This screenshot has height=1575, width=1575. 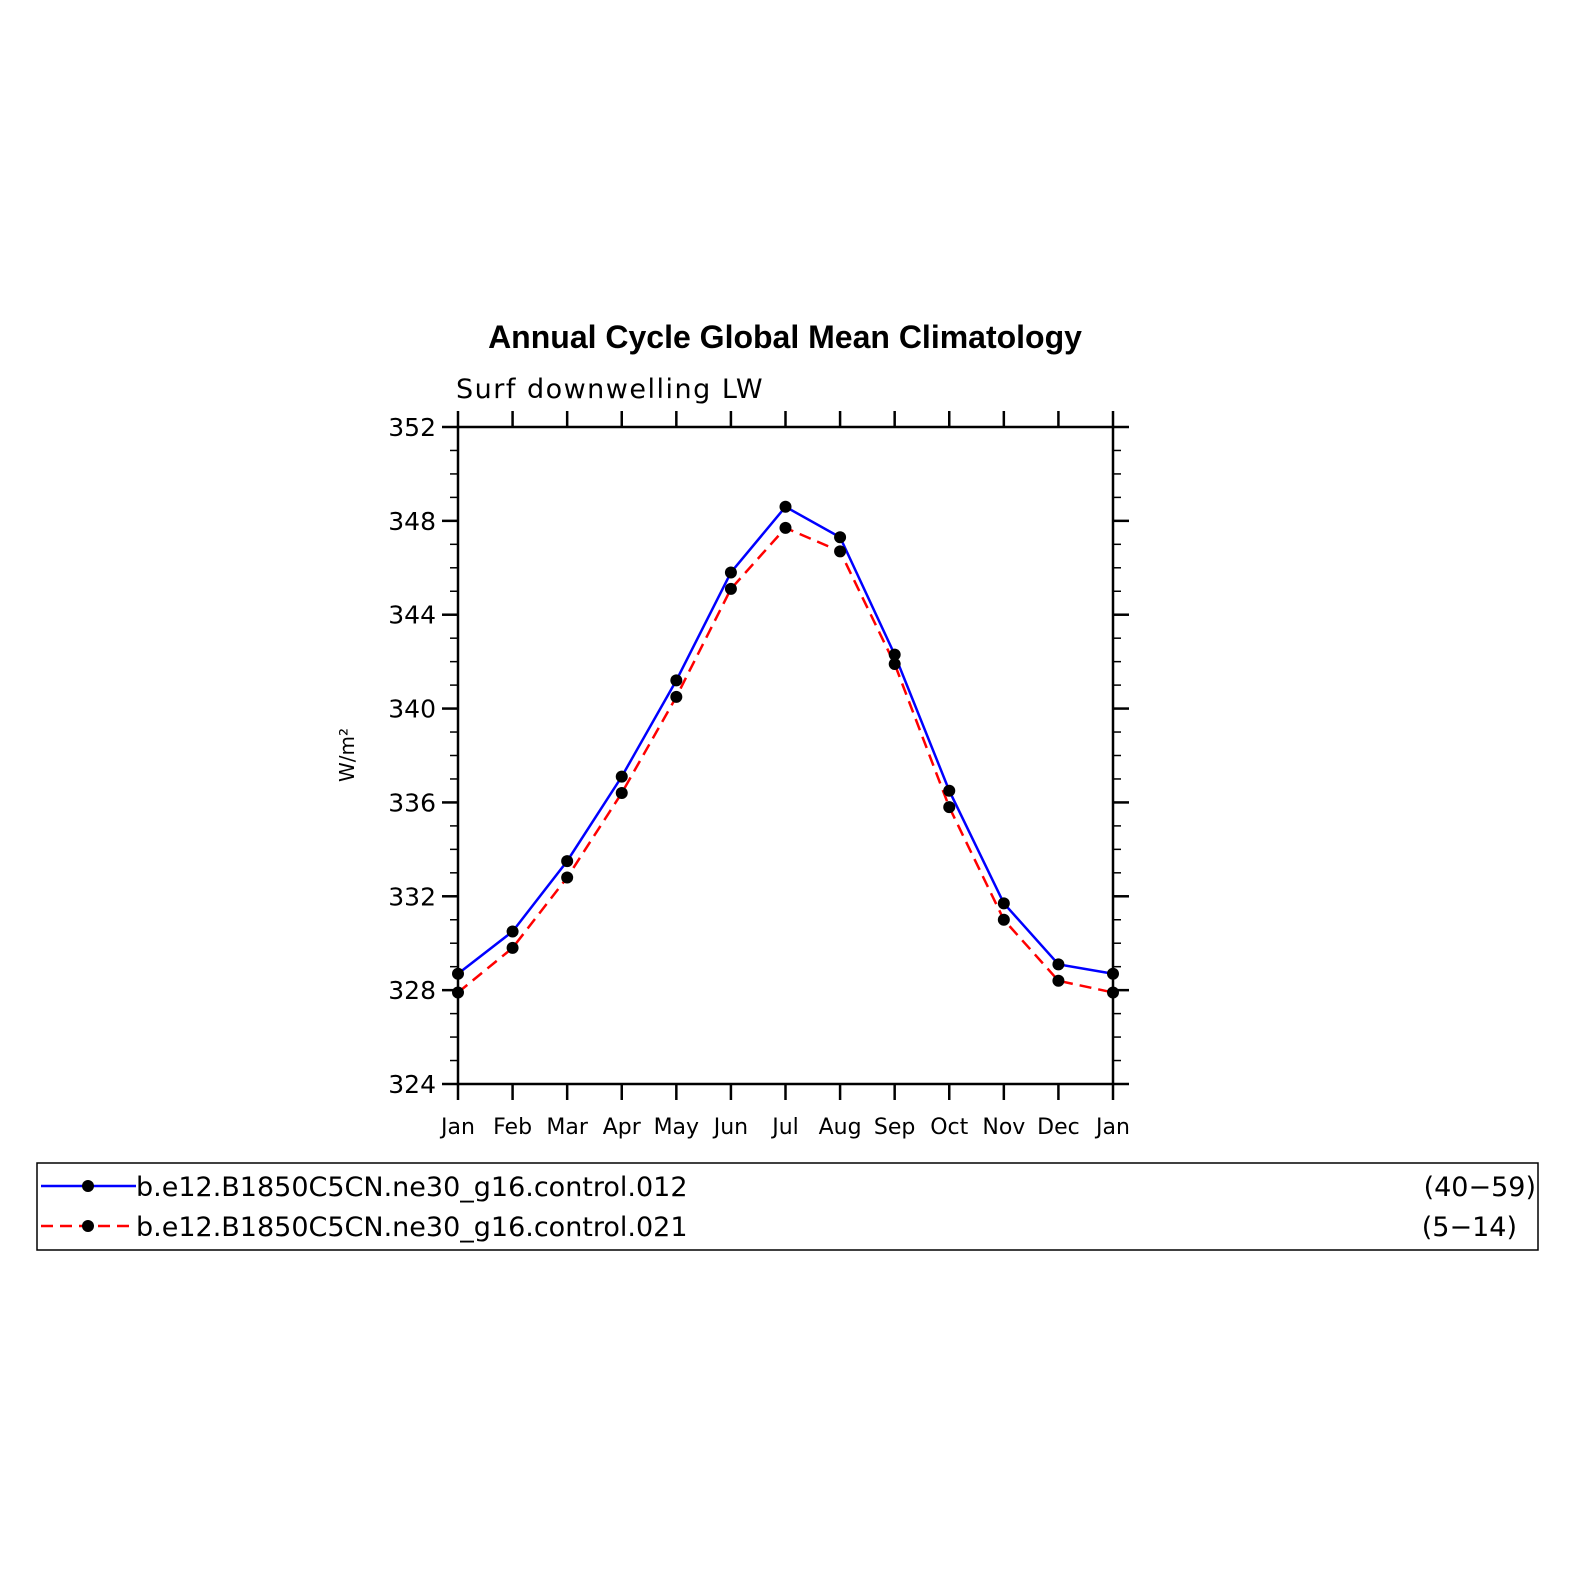 I want to click on x-tick-label: Mar, so click(x=567, y=1127).